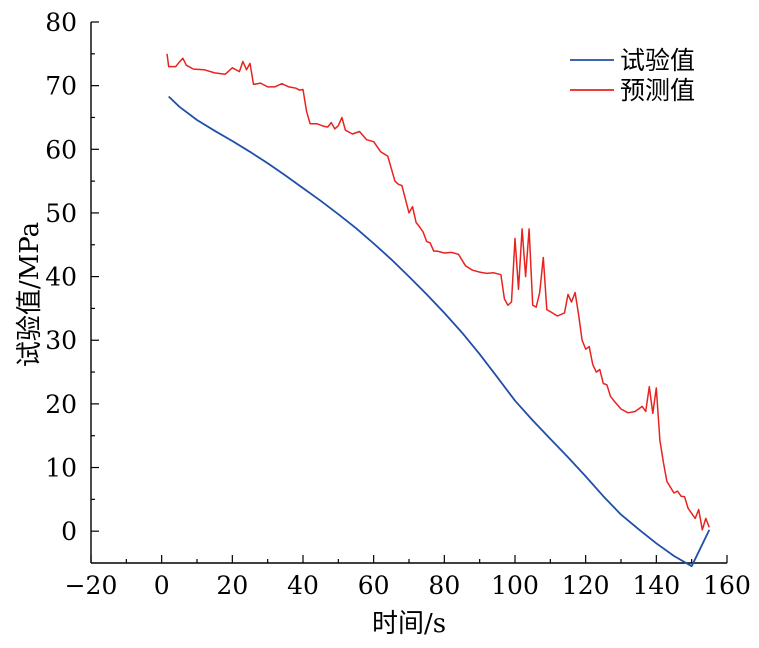 The width and height of the screenshot is (759, 648). What do you see at coordinates (515, 585) in the screenshot?
I see `x-tick-label: 100` at bounding box center [515, 585].